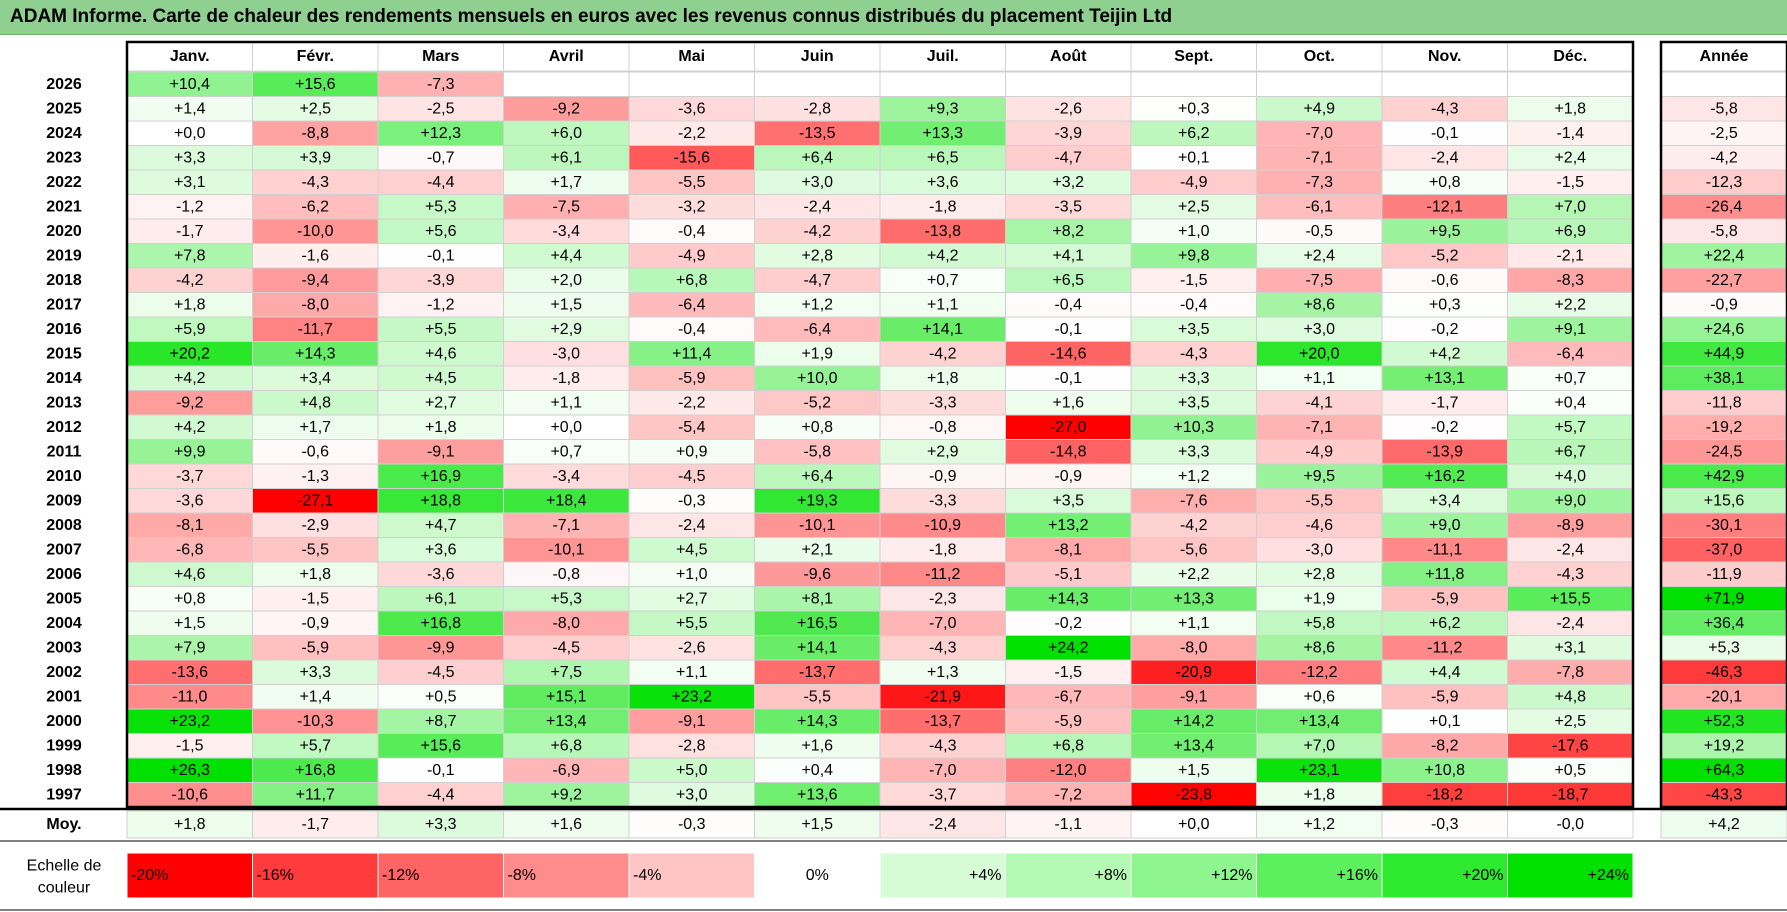 The width and height of the screenshot is (1787, 912). I want to click on cell-value: -7,3, so click(441, 84).